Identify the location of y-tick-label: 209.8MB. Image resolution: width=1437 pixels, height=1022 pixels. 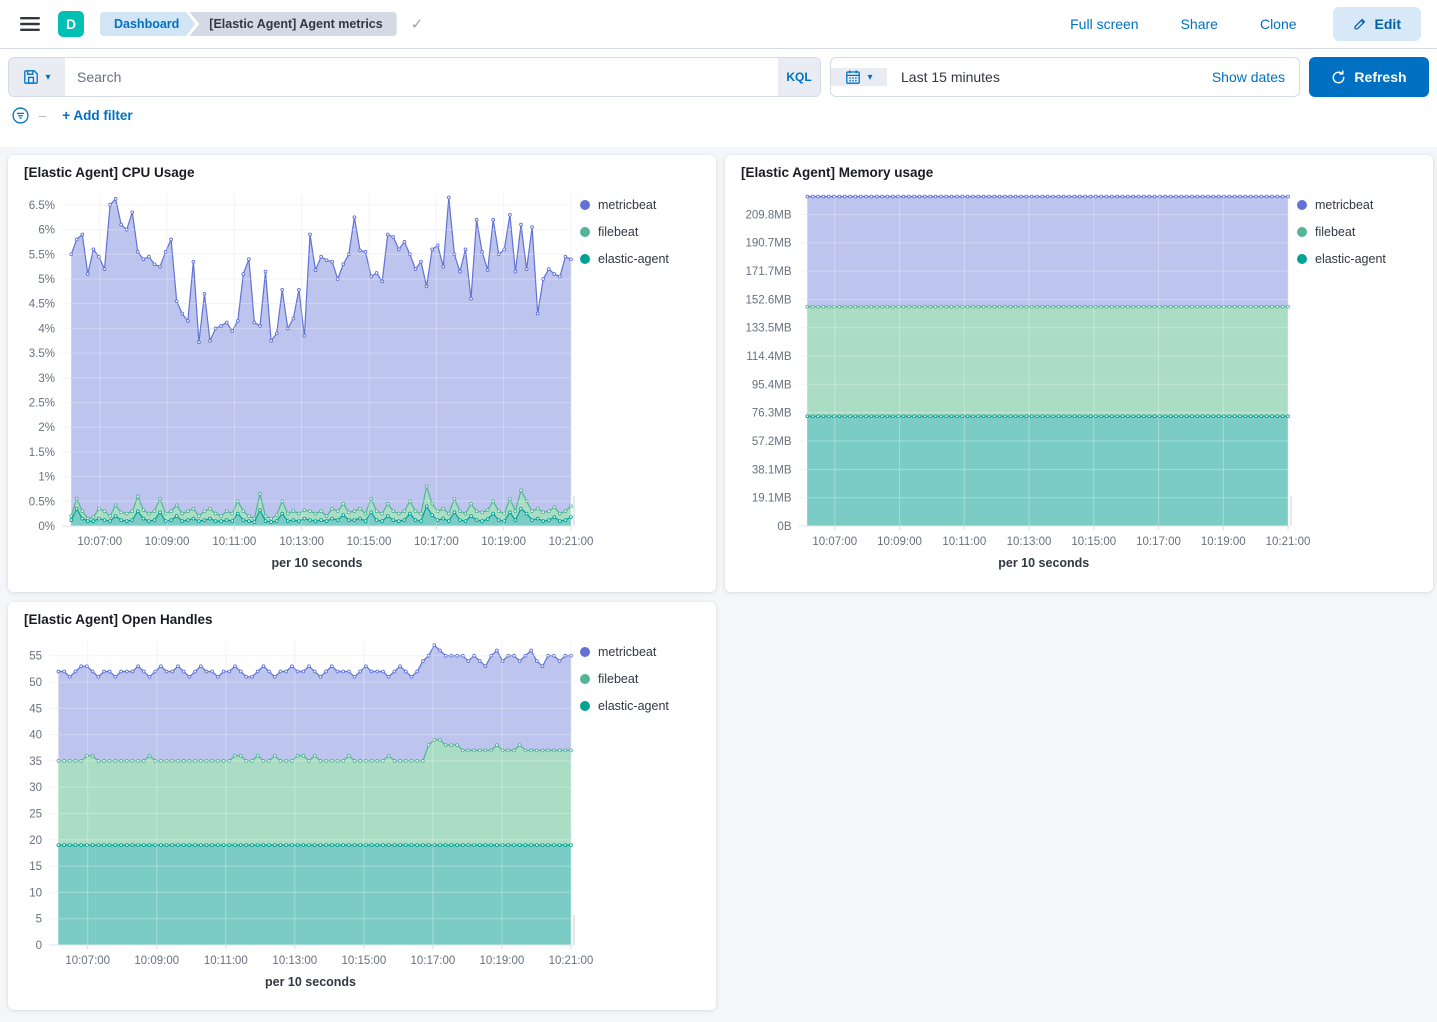
(768, 215).